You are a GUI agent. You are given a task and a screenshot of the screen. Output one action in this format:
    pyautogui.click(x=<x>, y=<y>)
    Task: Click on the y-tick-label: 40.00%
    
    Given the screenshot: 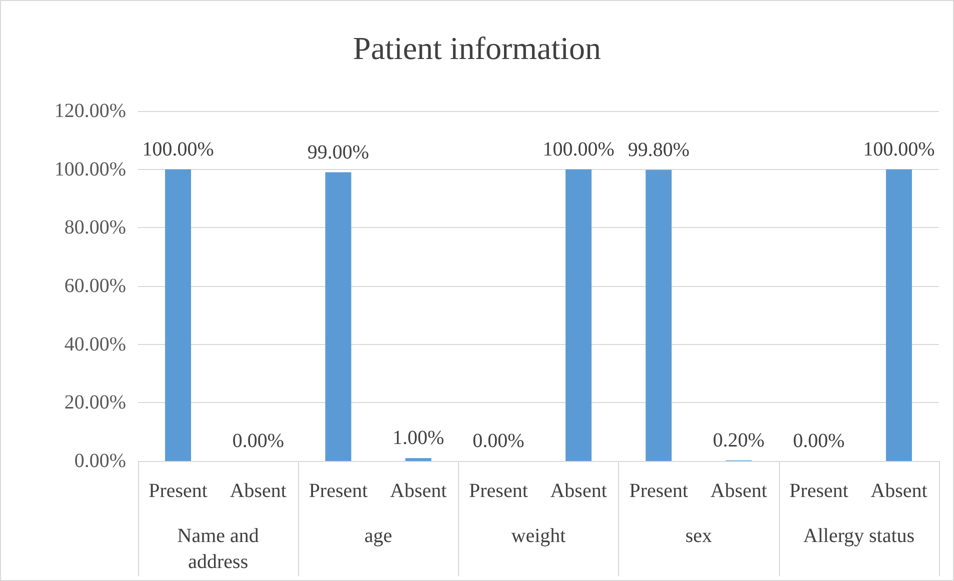 What is the action you would take?
    pyautogui.click(x=95, y=344)
    